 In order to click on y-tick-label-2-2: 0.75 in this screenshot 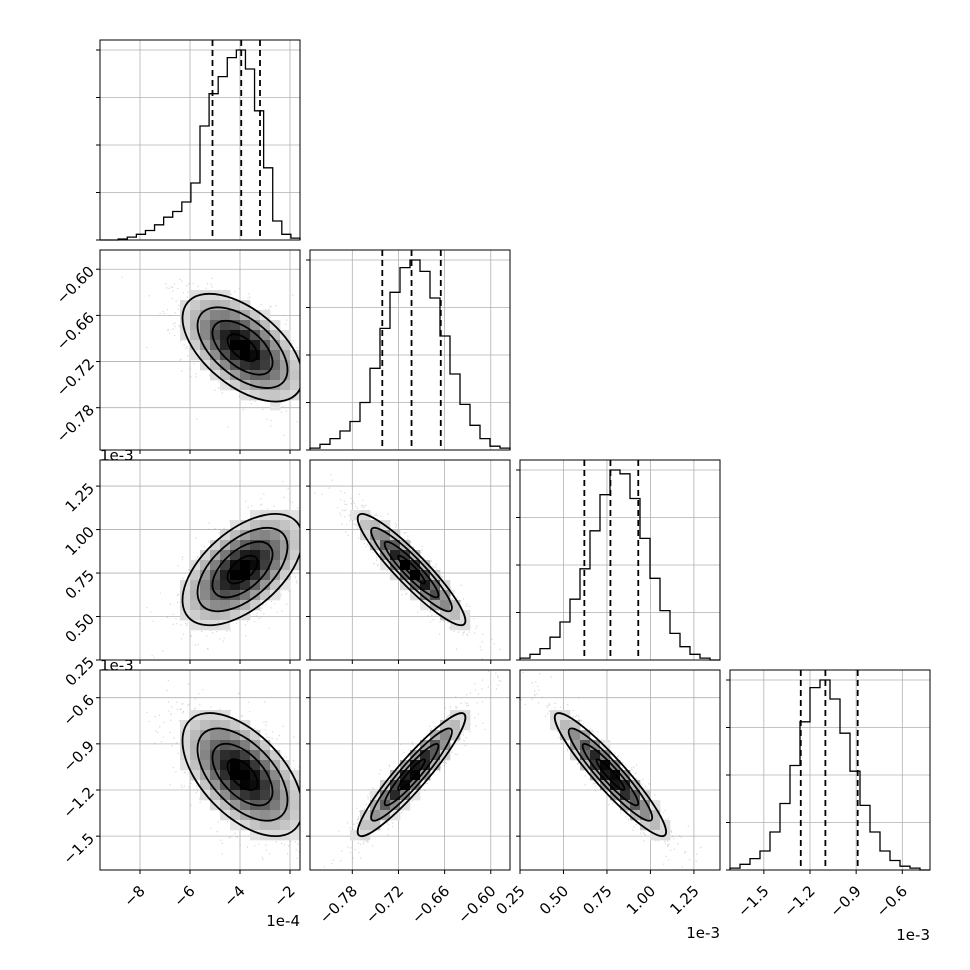, I will do `click(80, 584)`.